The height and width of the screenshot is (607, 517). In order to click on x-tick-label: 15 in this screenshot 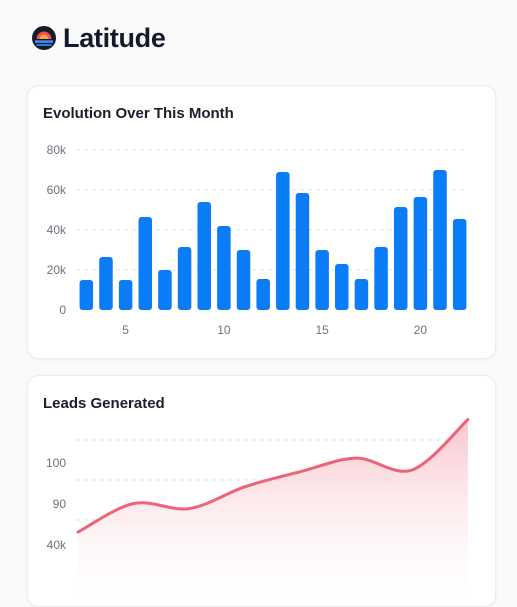, I will do `click(322, 330)`.